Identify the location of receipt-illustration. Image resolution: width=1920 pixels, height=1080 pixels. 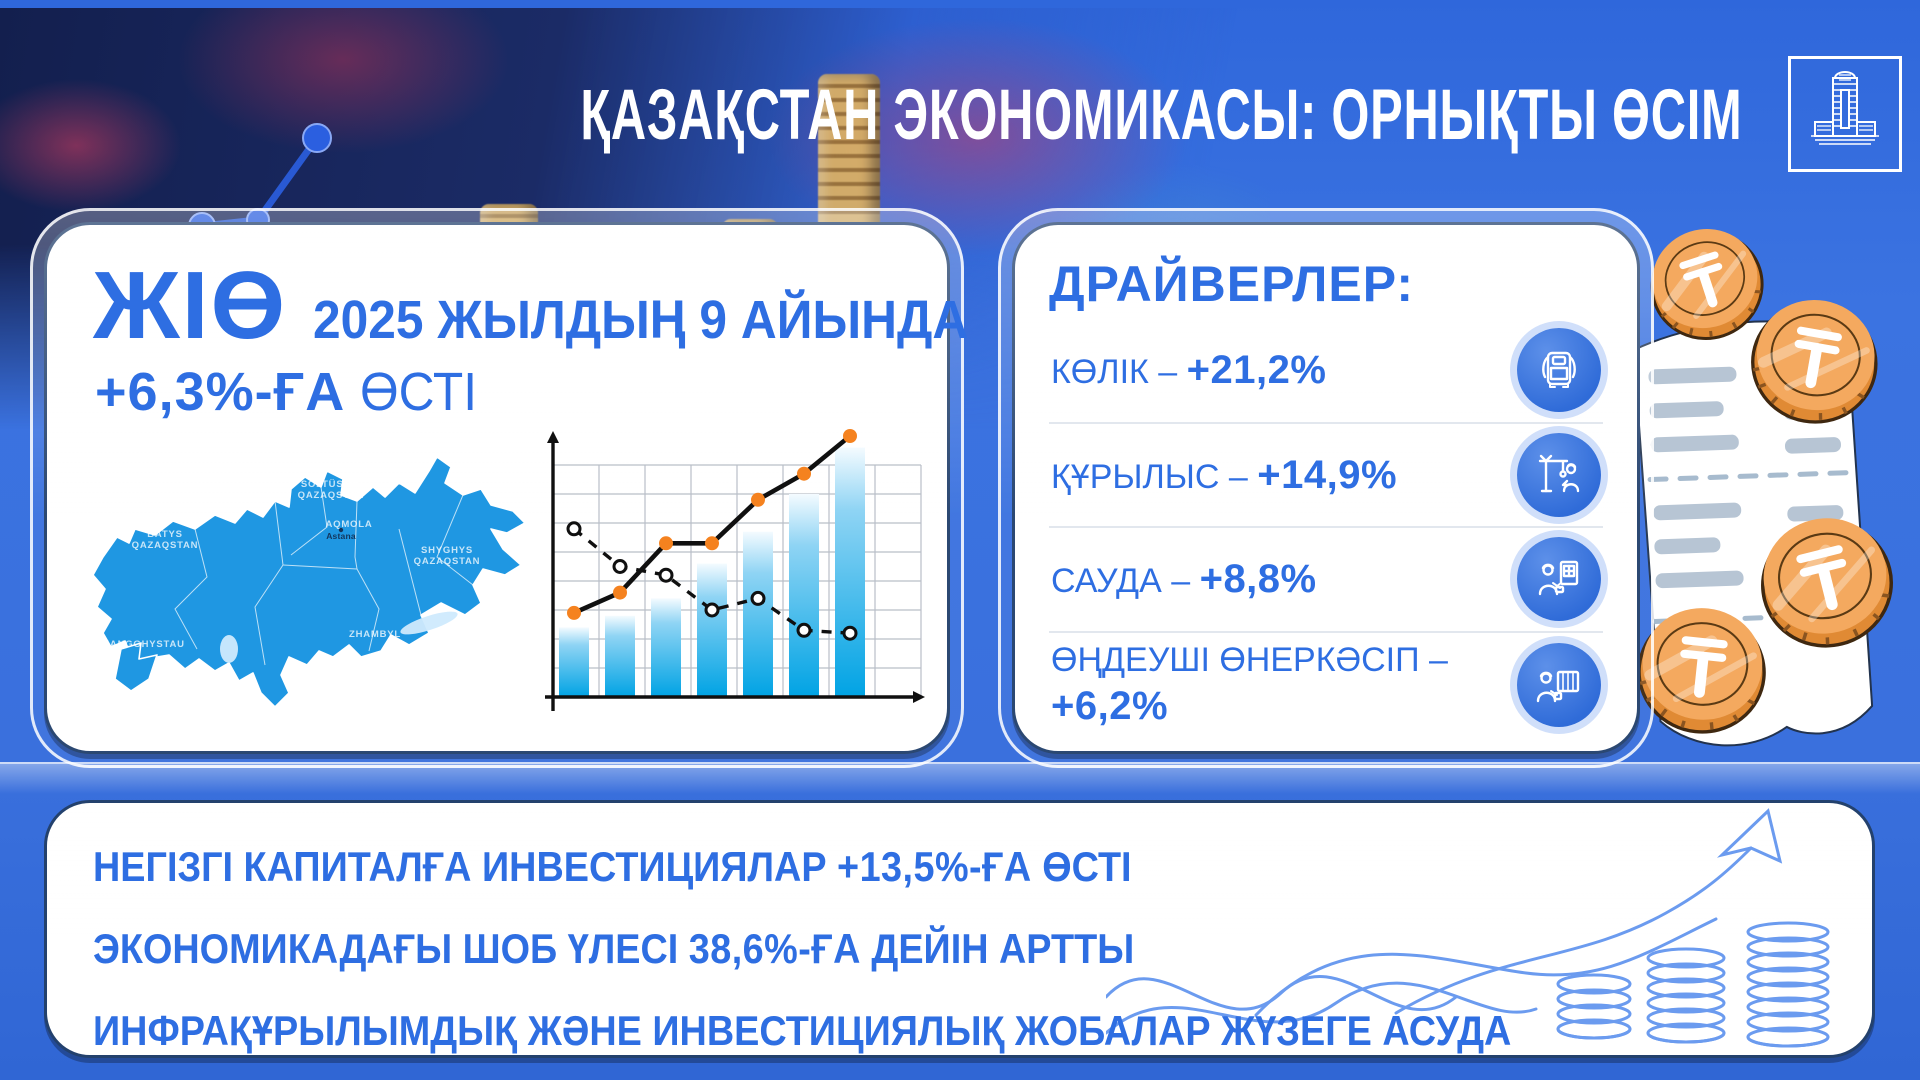
(1753, 533).